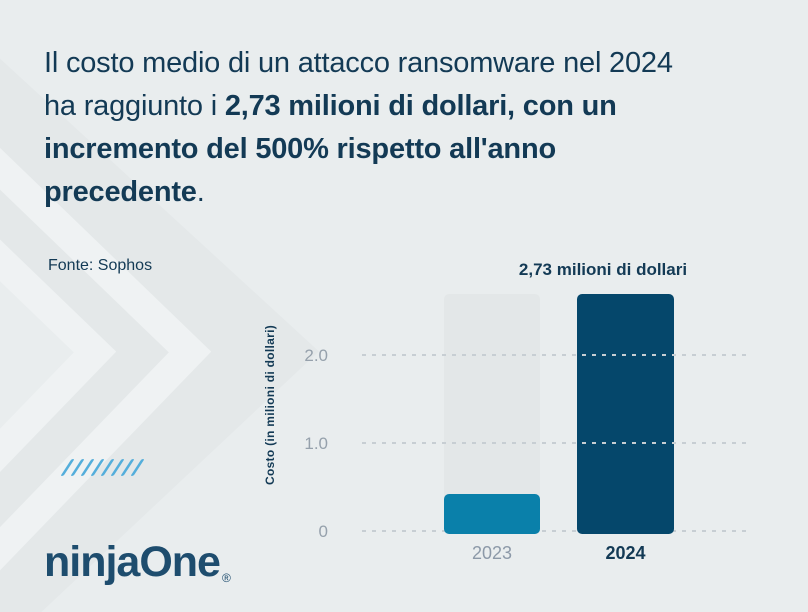 The height and width of the screenshot is (612, 808). What do you see at coordinates (102, 467) in the screenshot?
I see `slashes-decoration` at bounding box center [102, 467].